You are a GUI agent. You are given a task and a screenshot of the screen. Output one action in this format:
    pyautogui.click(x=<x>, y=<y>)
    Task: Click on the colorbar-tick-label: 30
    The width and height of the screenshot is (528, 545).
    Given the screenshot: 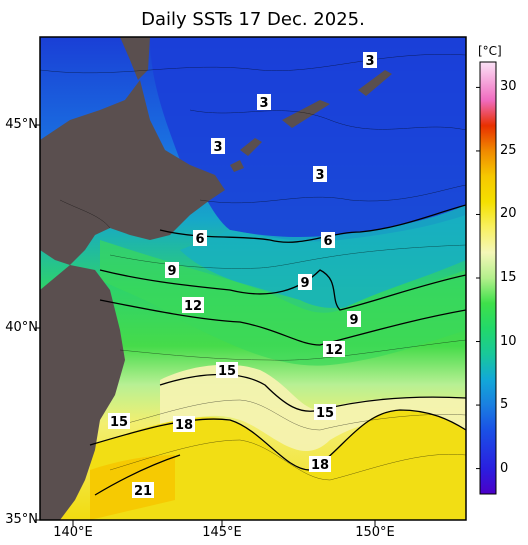 What is the action you would take?
    pyautogui.click(x=508, y=87)
    